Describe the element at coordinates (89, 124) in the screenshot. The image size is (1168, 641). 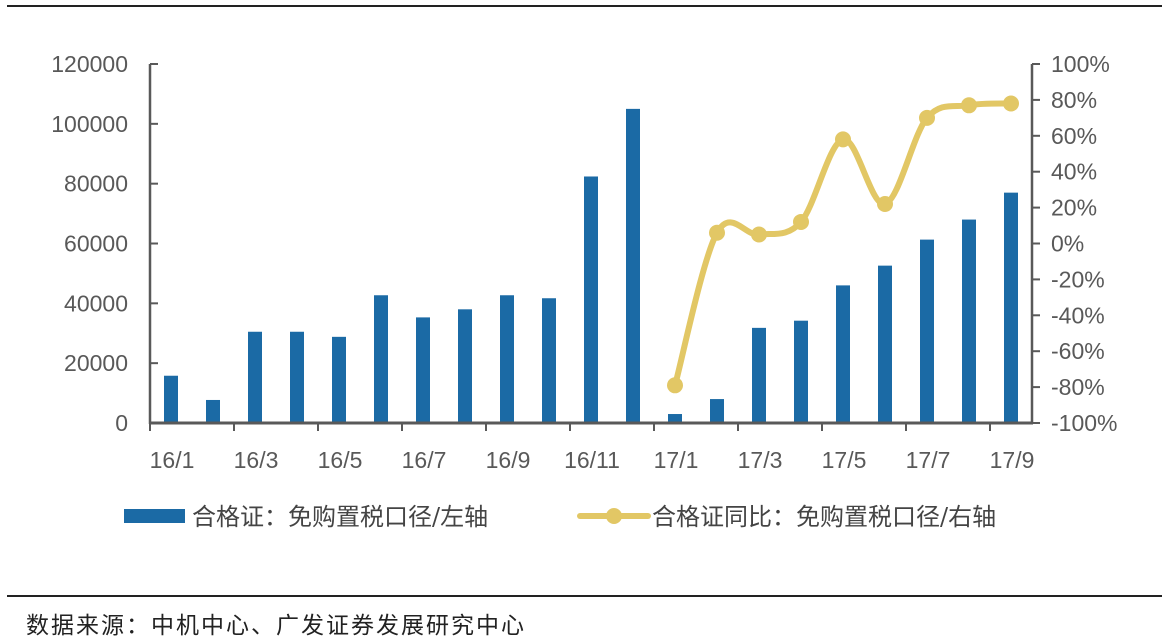
I see `left-tick-label: 100000` at that location.